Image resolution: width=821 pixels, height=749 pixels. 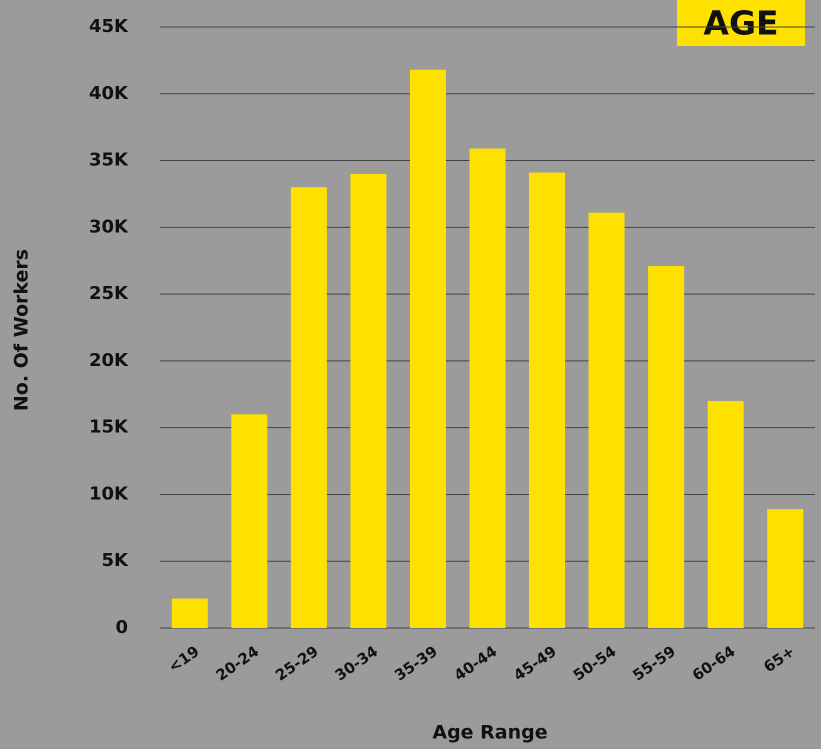 What do you see at coordinates (109, 26) in the screenshot?
I see `y-tick-label: 45K` at bounding box center [109, 26].